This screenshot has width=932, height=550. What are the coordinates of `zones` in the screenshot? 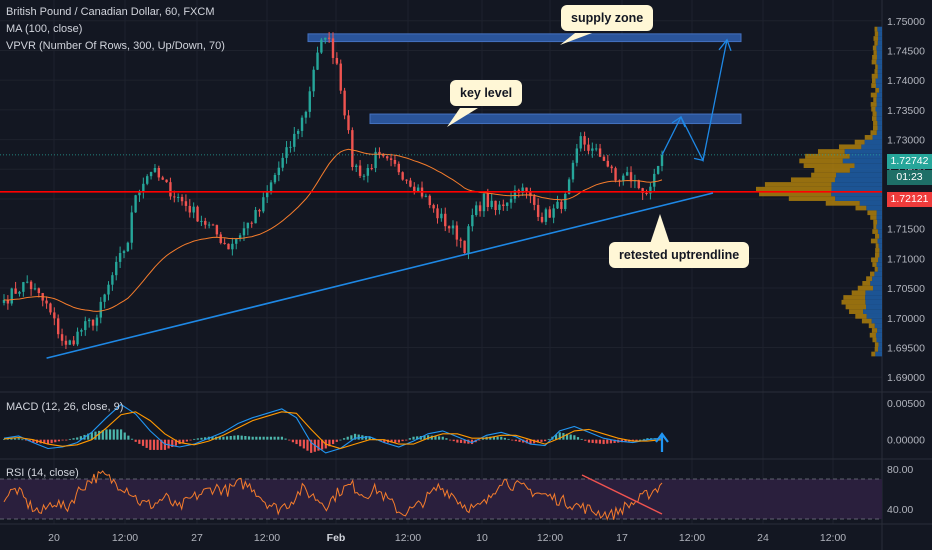 It's located at (524, 79).